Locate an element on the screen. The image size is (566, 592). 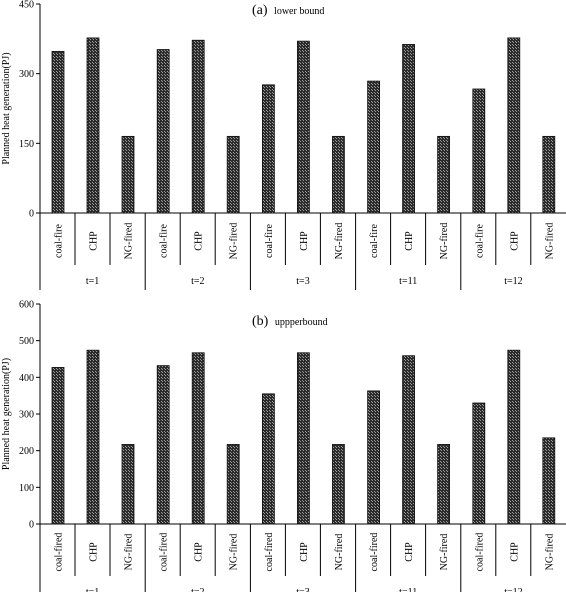
bar-t=2-coal-fire is located at coordinates (163, 131).